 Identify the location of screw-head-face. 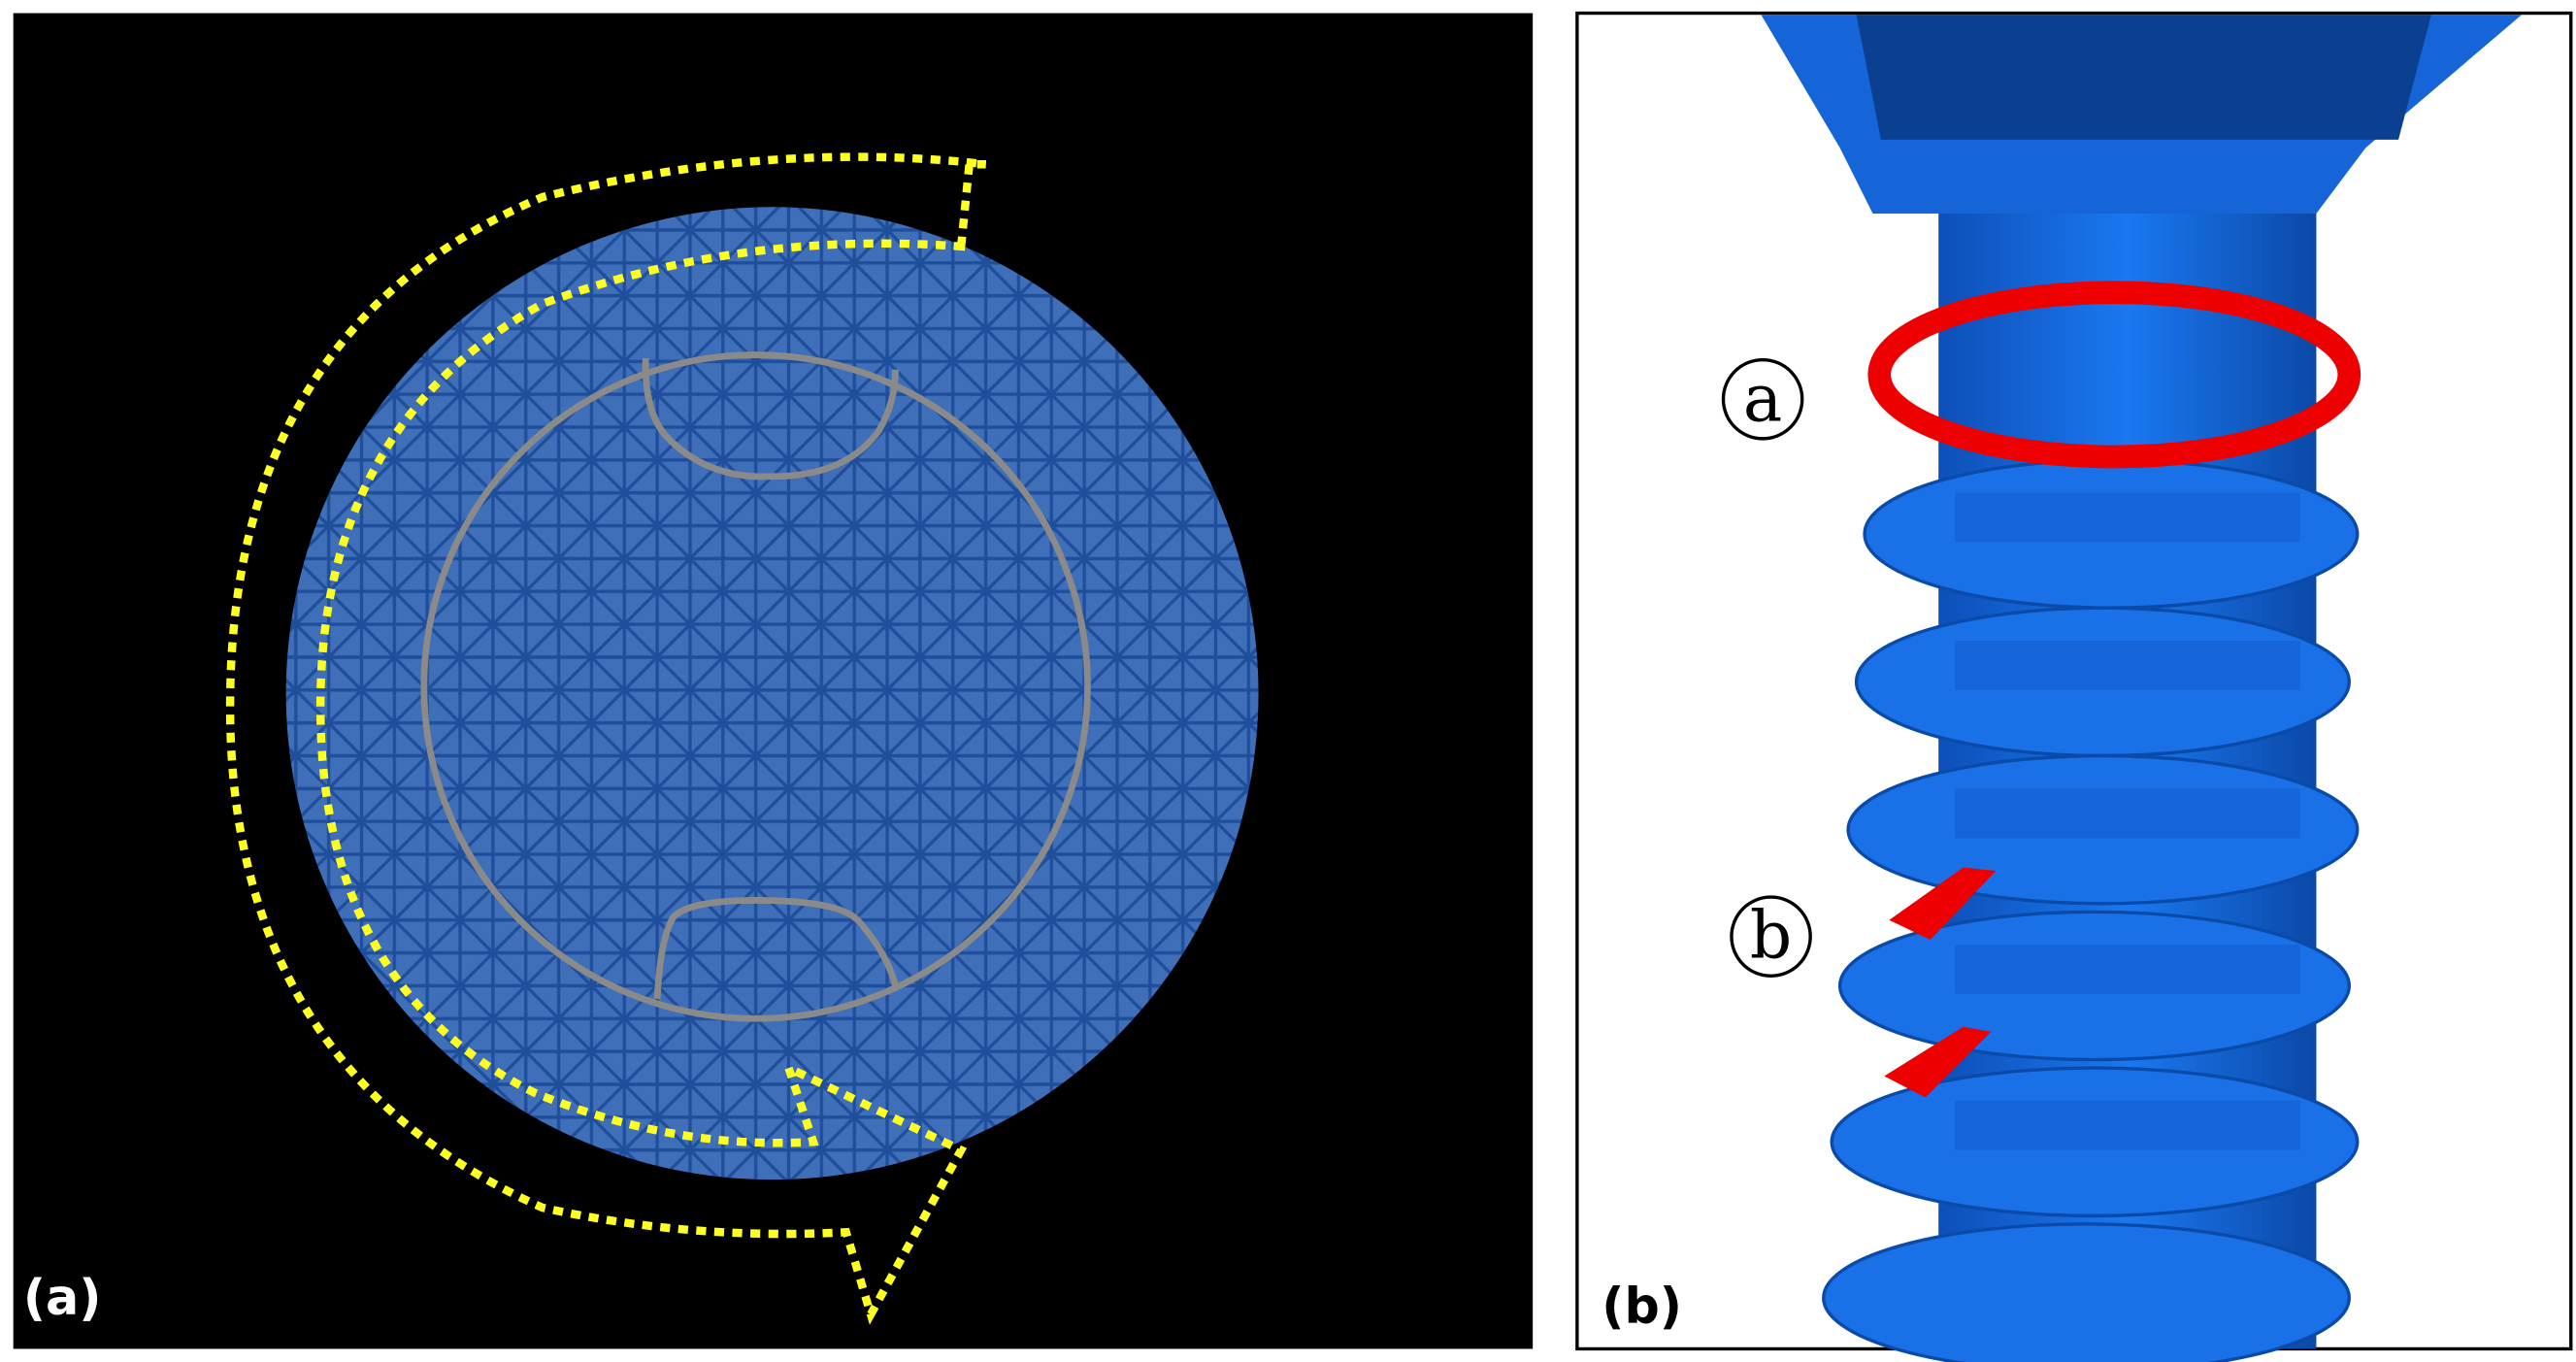
(2143, 77).